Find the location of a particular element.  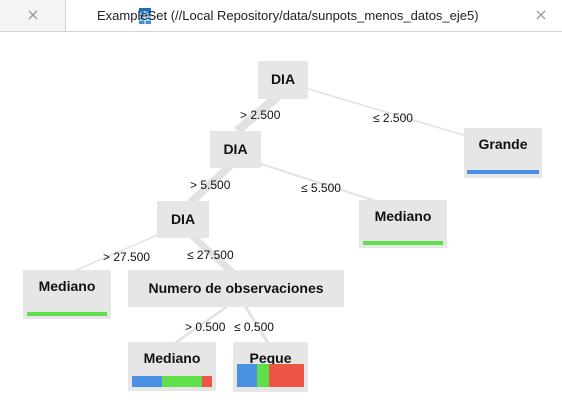

tree-node-numero-observaciones: Numero de observaciones is located at coordinates (236, 288).